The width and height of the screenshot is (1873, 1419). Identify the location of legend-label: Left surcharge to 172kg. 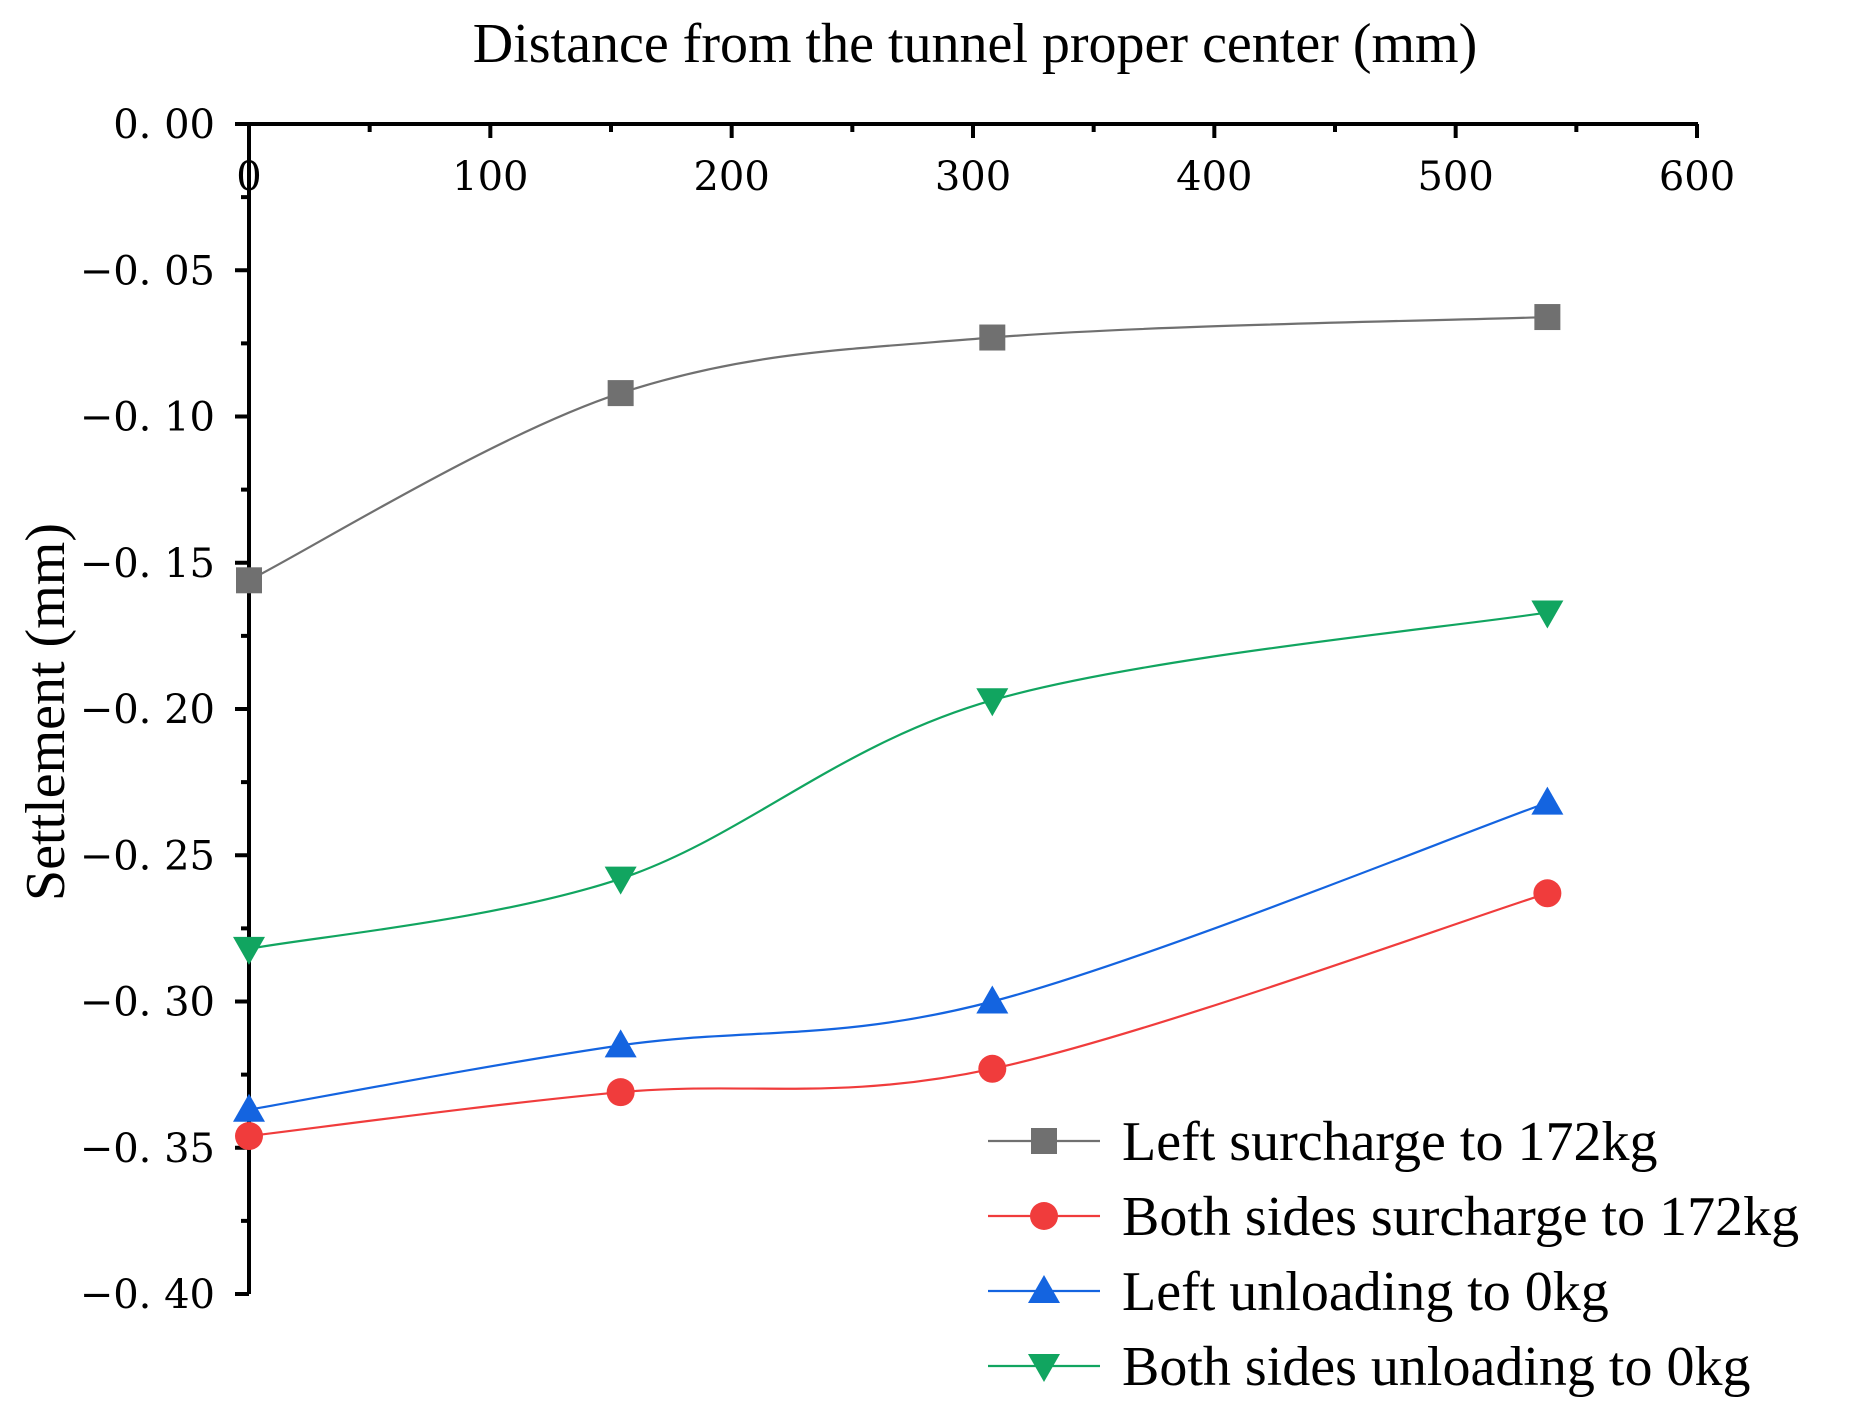
(1389, 1142).